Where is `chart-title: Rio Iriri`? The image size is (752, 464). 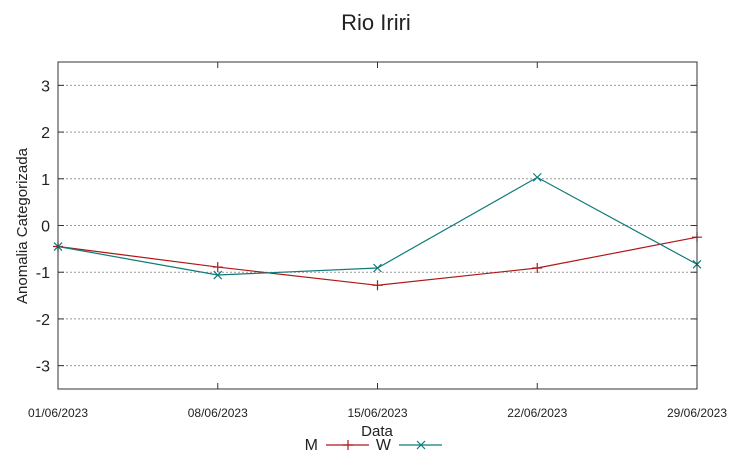 chart-title: Rio Iriri is located at coordinates (376, 22).